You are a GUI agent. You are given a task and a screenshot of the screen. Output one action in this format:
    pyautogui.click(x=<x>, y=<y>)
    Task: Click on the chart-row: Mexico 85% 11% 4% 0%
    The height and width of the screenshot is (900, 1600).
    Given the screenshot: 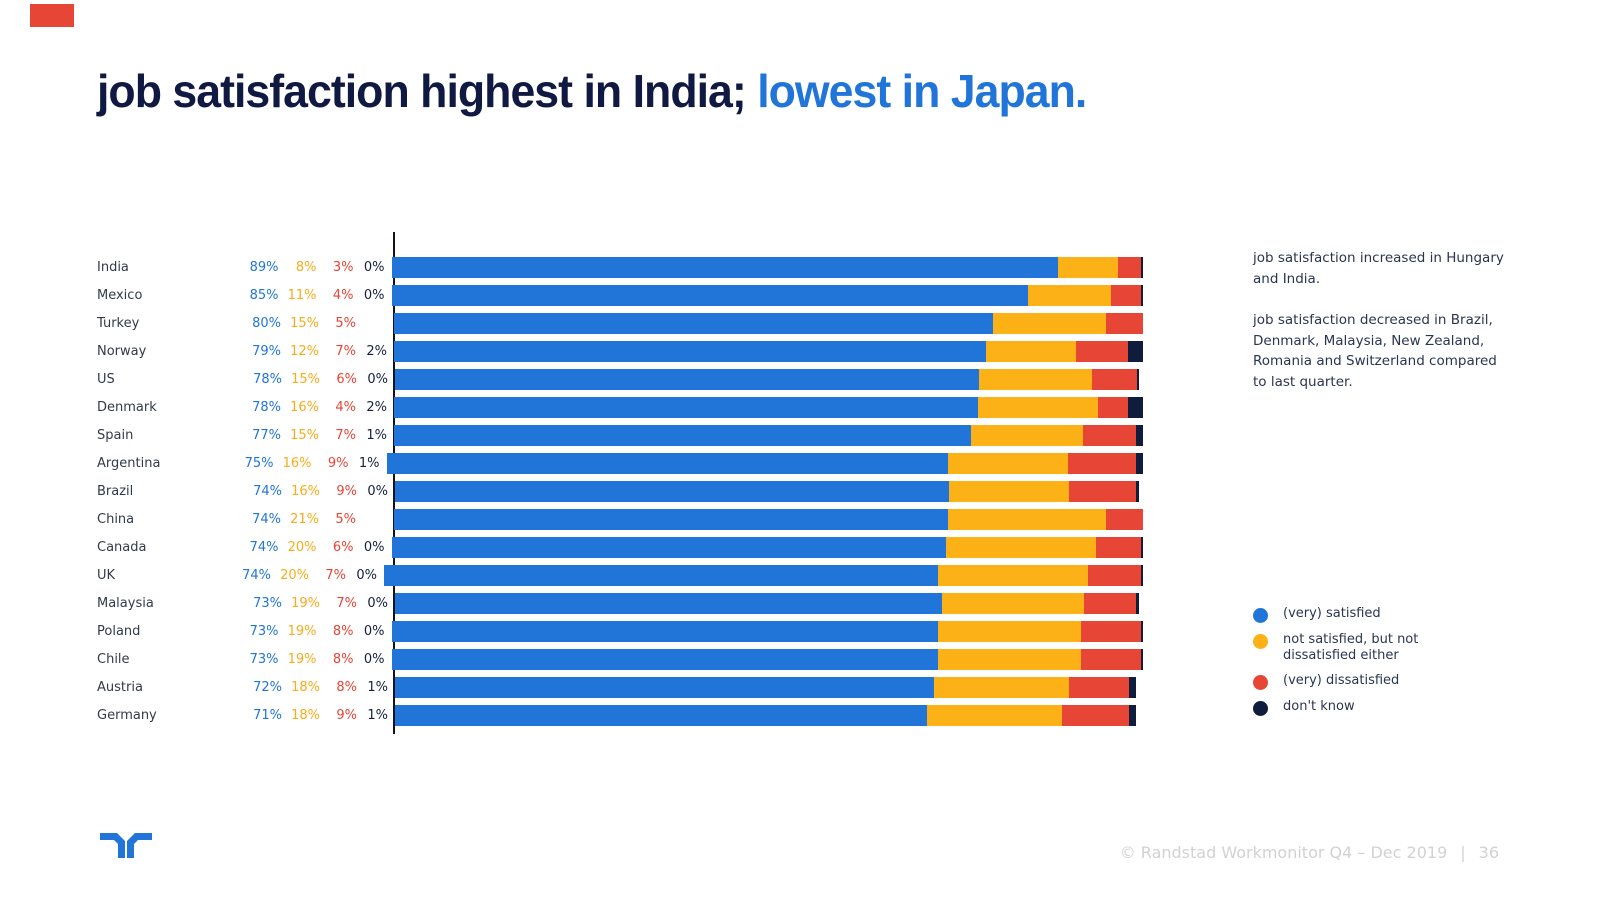 What is the action you would take?
    pyautogui.click(x=620, y=295)
    